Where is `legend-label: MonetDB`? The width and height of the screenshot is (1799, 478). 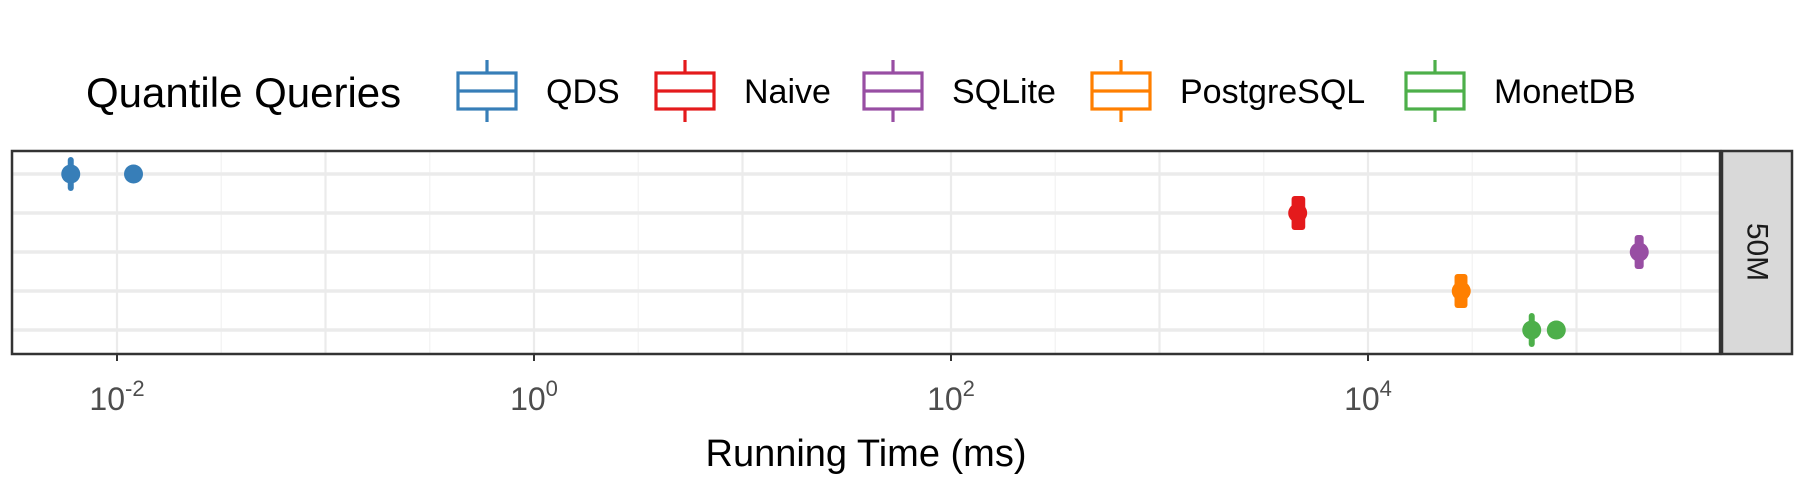
legend-label: MonetDB is located at coordinates (1565, 92).